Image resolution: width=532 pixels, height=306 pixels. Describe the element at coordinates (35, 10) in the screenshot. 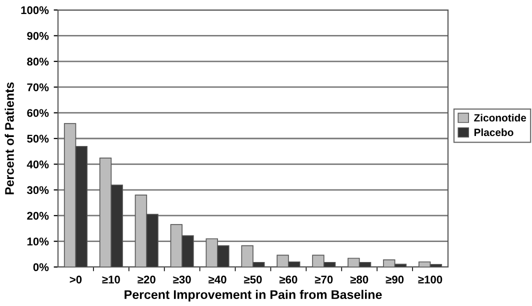

I see `y-tick-label: 100%` at that location.